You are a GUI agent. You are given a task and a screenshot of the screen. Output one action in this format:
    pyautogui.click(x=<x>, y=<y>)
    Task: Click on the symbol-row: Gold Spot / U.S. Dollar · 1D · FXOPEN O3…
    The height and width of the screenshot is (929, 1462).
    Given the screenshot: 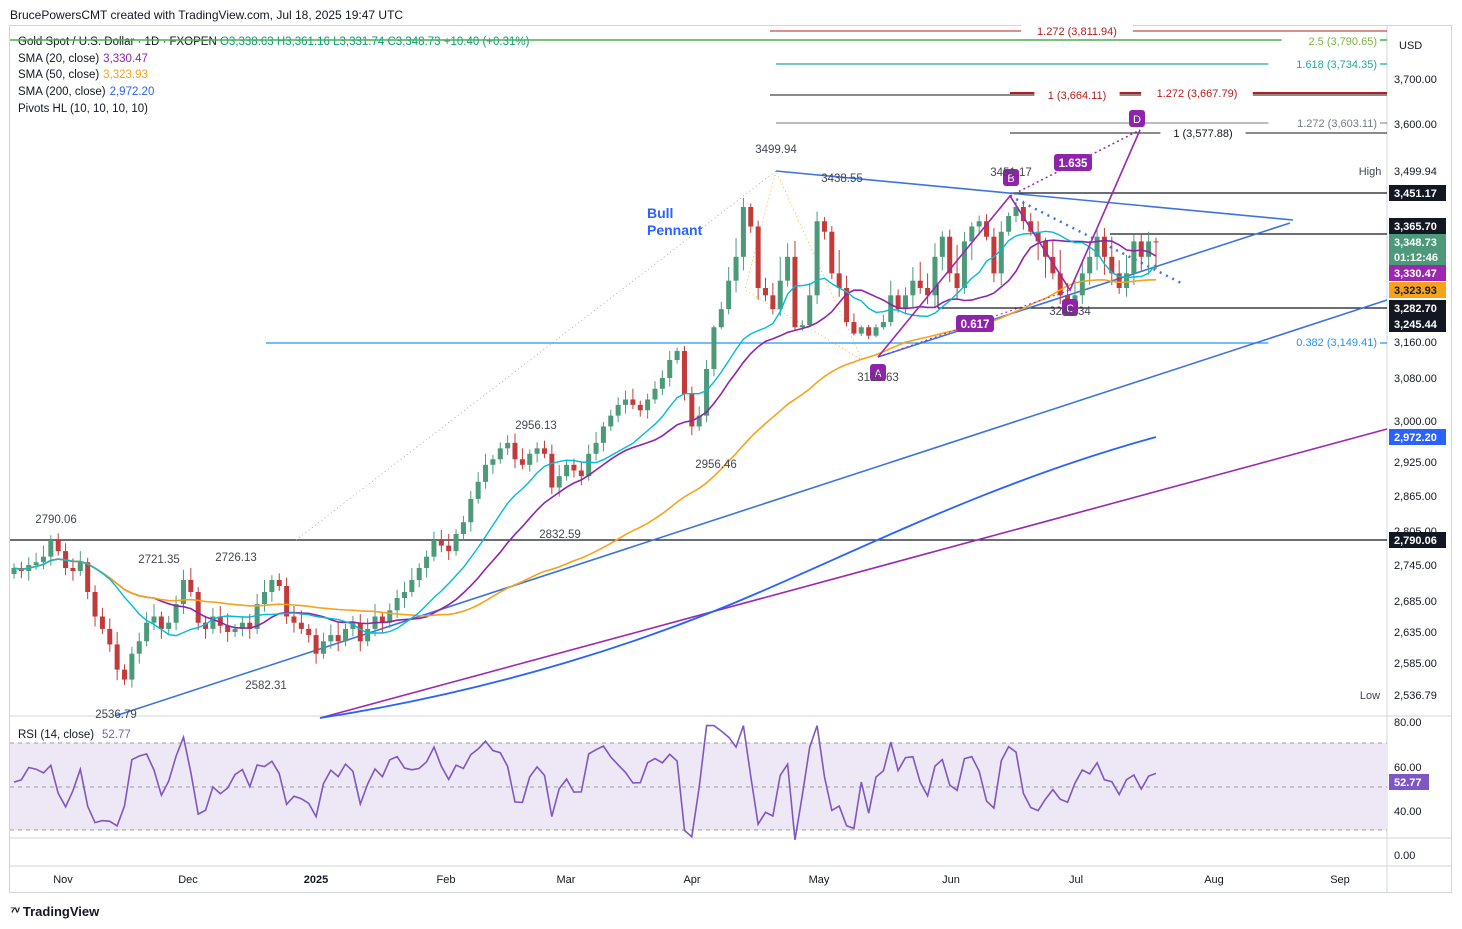 What is the action you would take?
    pyautogui.click(x=273, y=42)
    